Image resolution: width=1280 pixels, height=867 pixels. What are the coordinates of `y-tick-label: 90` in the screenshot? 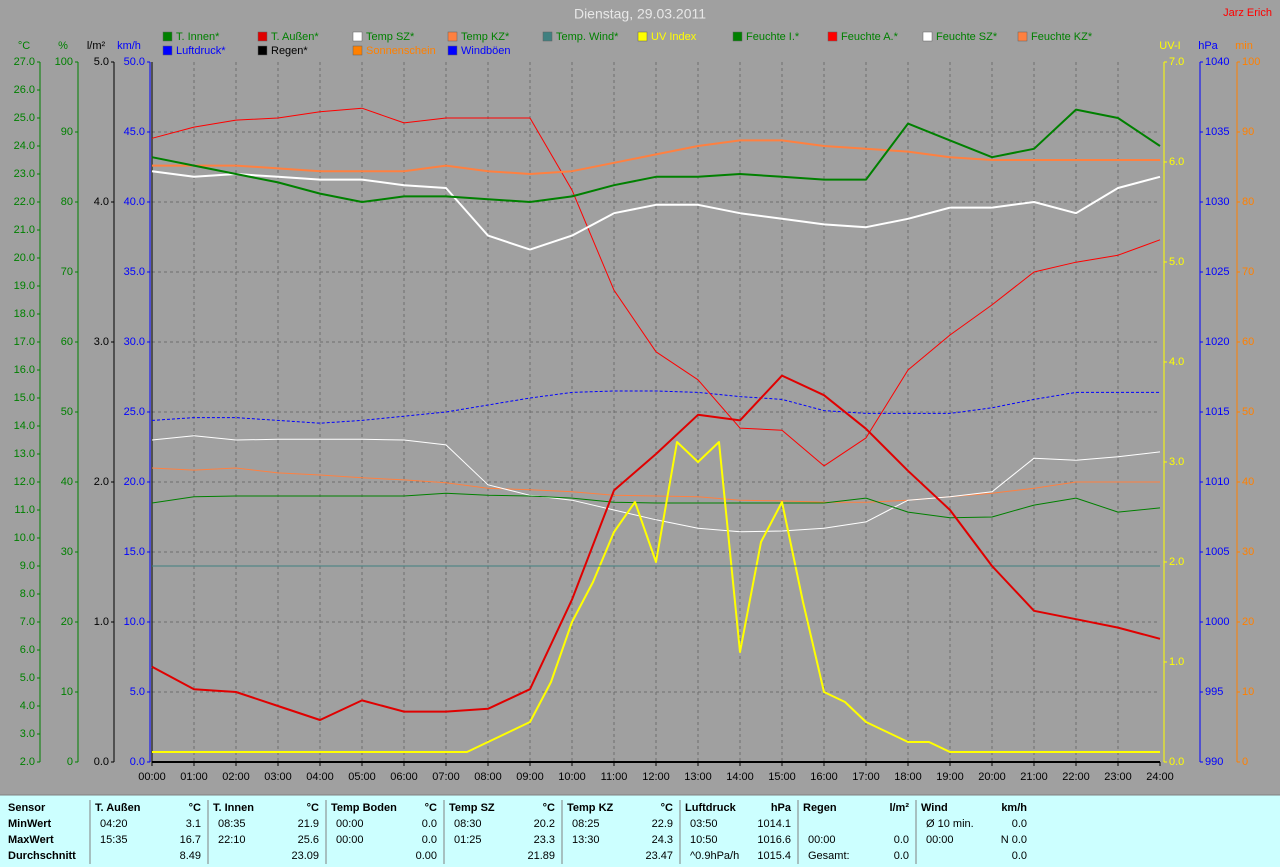 It's located at (1248, 132).